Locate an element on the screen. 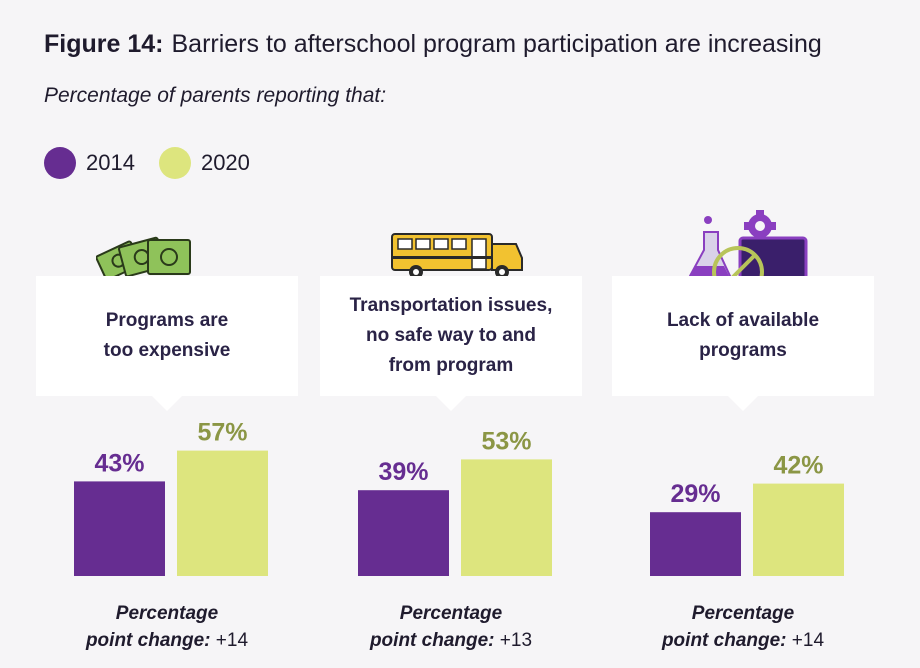 Image resolution: width=920 pixels, height=668 pixels. legend-item-2014: 2014 is located at coordinates (89, 163).